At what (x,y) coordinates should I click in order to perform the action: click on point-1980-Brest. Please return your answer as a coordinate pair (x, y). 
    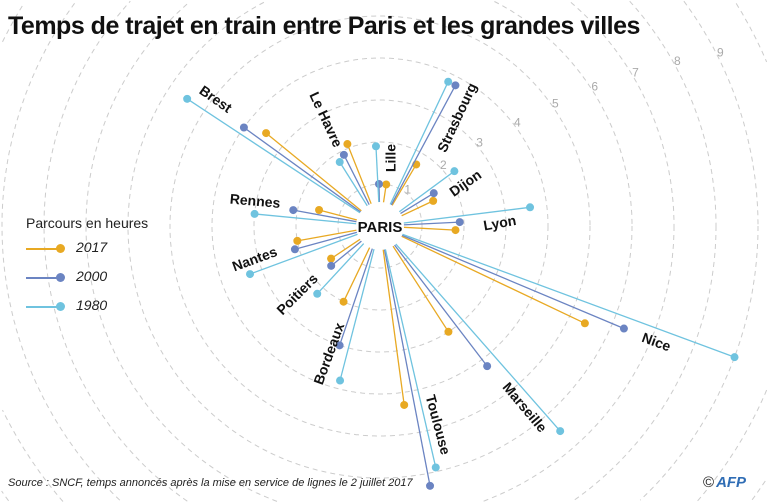
    Looking at the image, I should click on (187, 98).